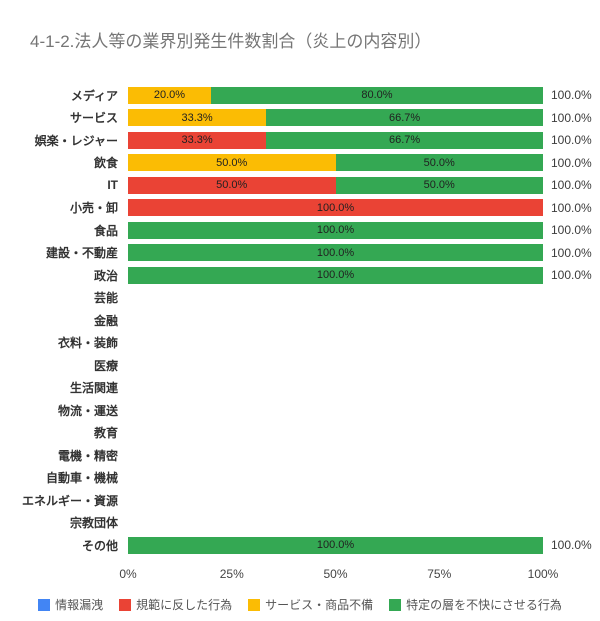 Image resolution: width=600 pixels, height=621 pixels. I want to click on category-label: 金融, so click(105, 320).